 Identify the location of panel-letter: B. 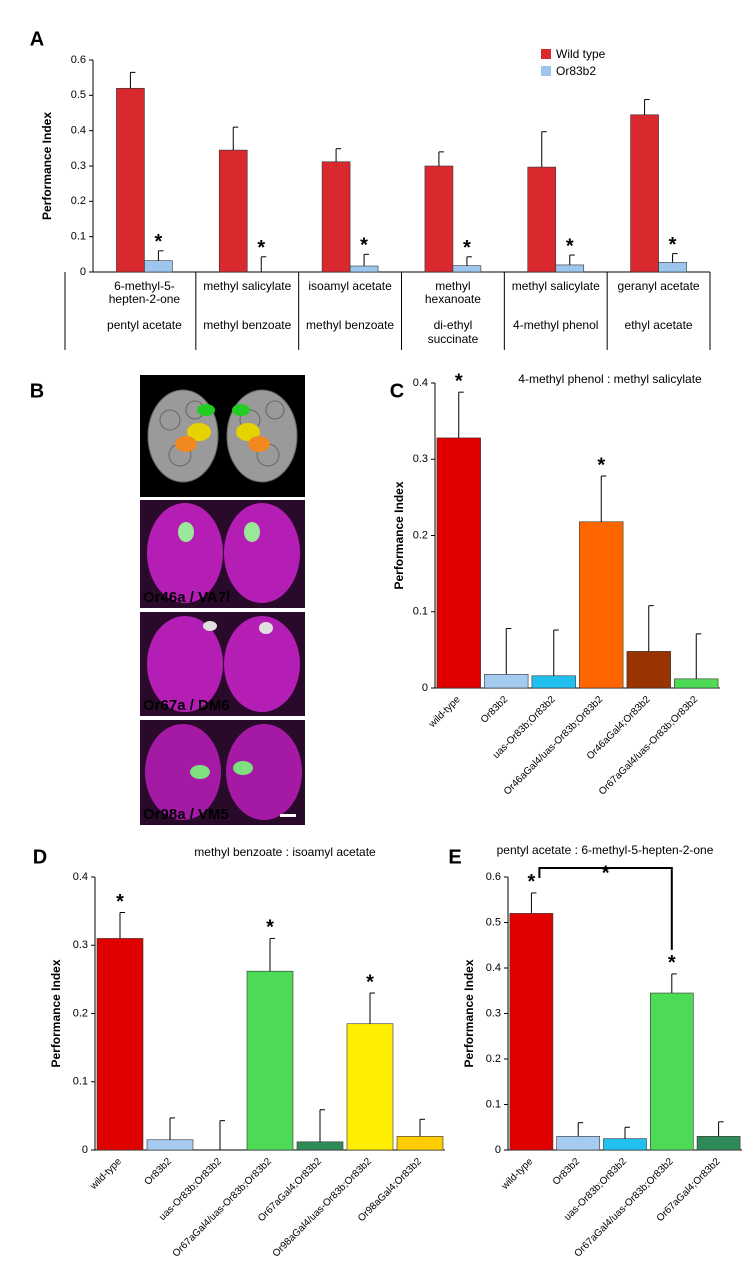
(37, 391).